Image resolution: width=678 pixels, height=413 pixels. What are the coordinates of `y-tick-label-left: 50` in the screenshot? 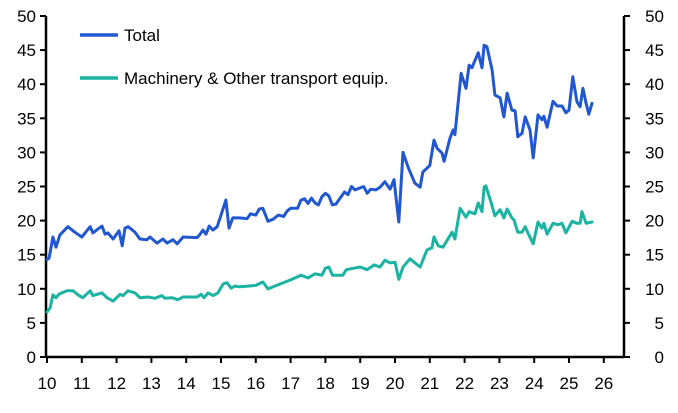 It's located at (26, 16).